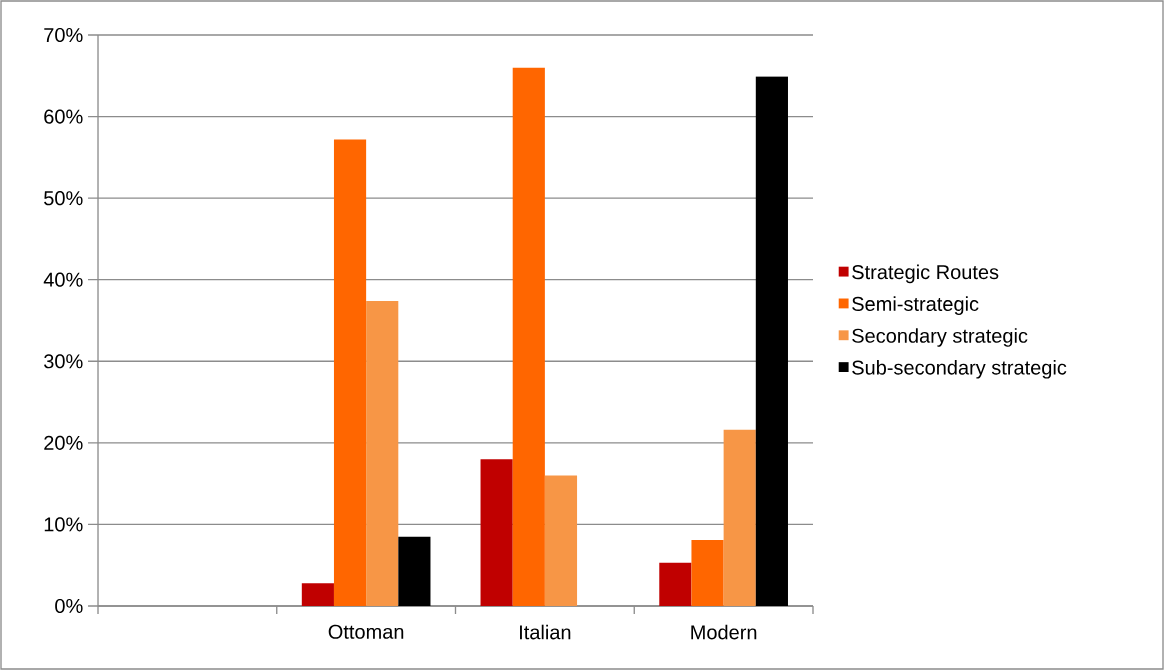 This screenshot has width=1164, height=670. Describe the element at coordinates (915, 305) in the screenshot. I see `legend-label: Semi-strategic` at that location.